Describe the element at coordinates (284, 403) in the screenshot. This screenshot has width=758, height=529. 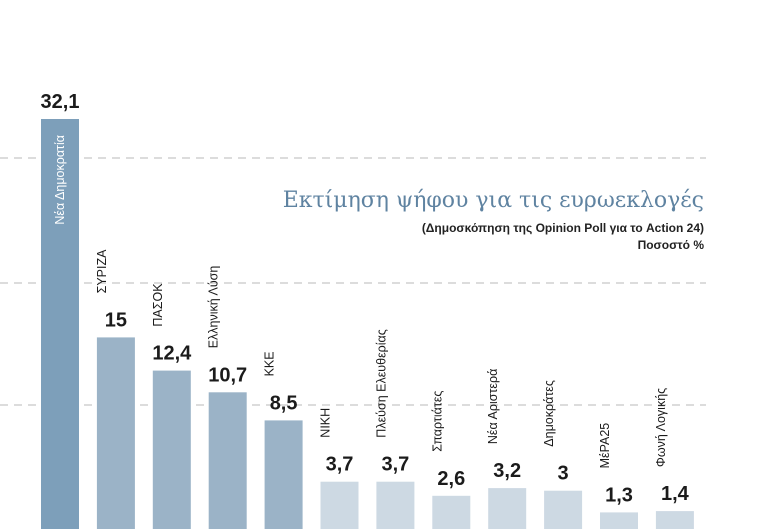
I see `value-label-4: 8,5` at that location.